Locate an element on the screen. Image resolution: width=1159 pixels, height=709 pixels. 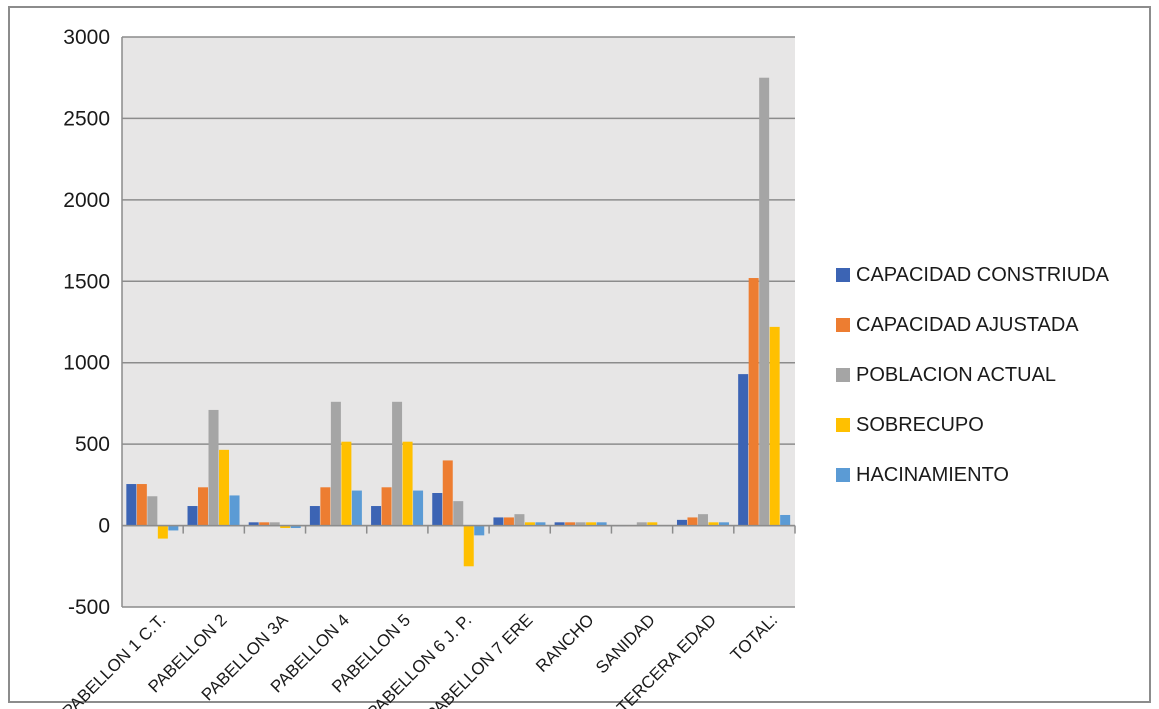
legend-label: CAPACIDAD AJUSTADA is located at coordinates (967, 324).